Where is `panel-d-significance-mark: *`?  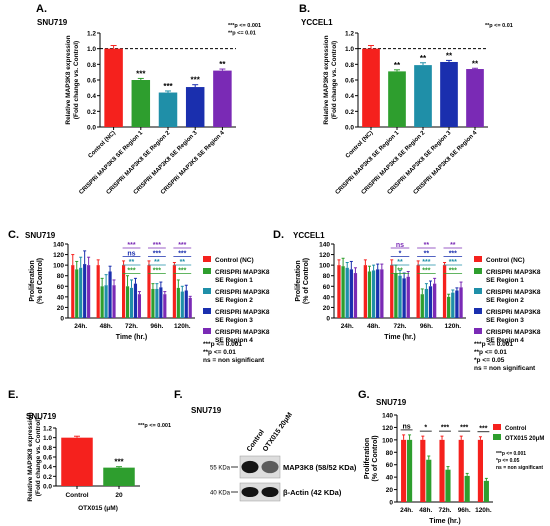 panel-d-significance-mark: * is located at coordinates (400, 254).